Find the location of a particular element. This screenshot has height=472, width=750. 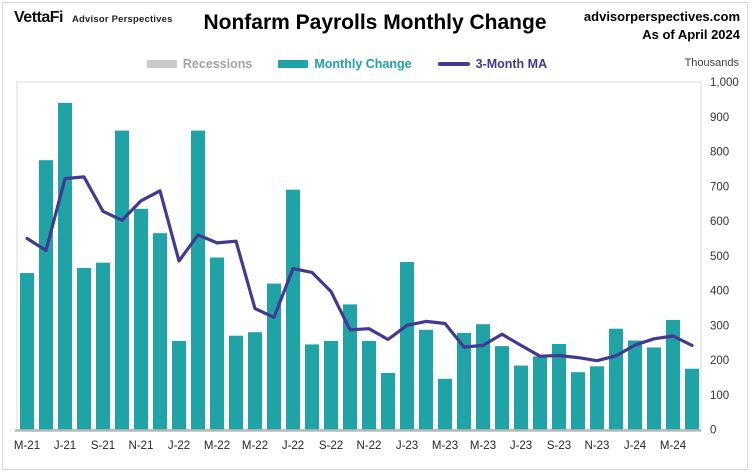

x-tick-1-j-21: J-21 is located at coordinates (65, 446).